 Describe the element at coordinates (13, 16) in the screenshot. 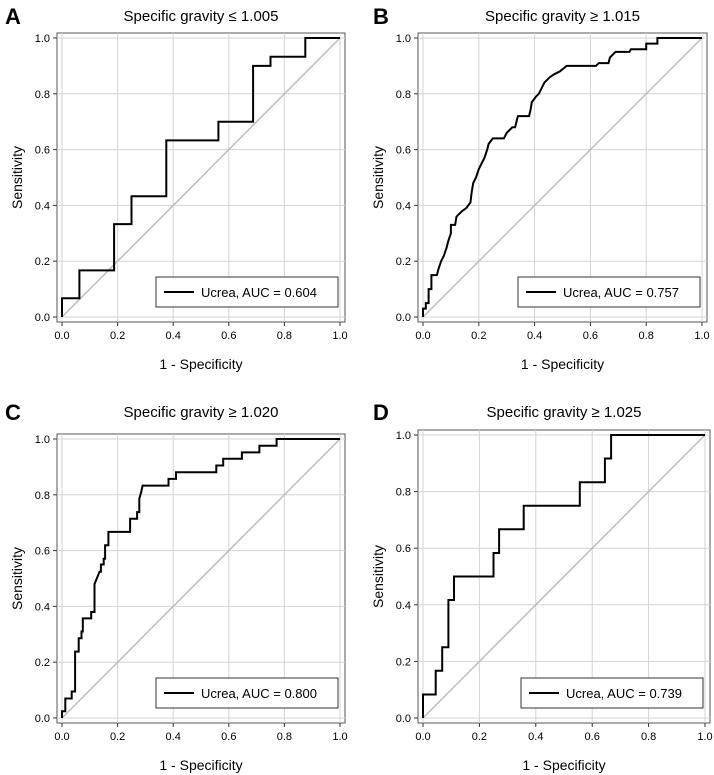

I see `panel-letter: A` at that location.